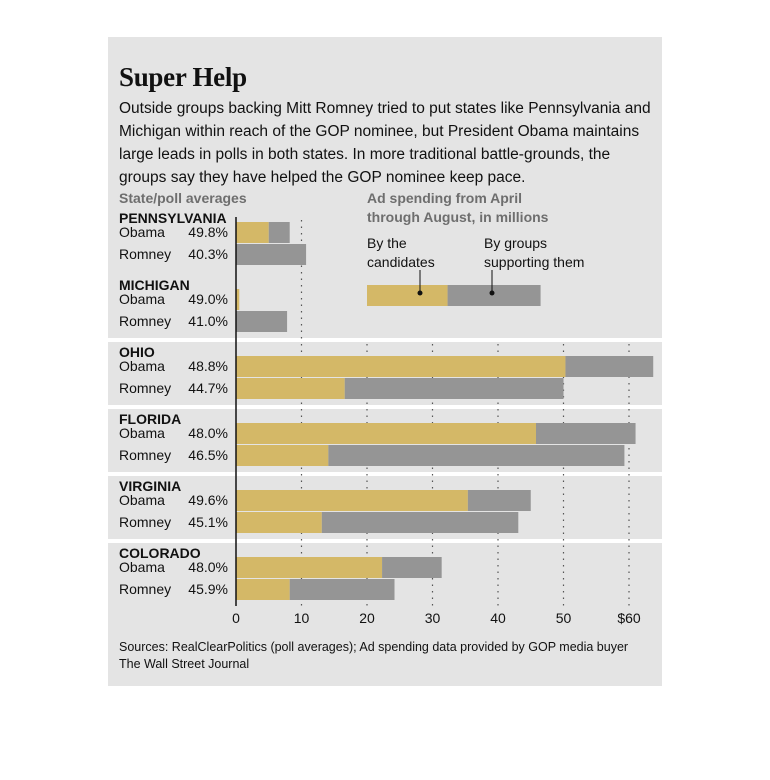  Describe the element at coordinates (208, 299) in the screenshot. I see `poll-value: 49.0%` at that location.